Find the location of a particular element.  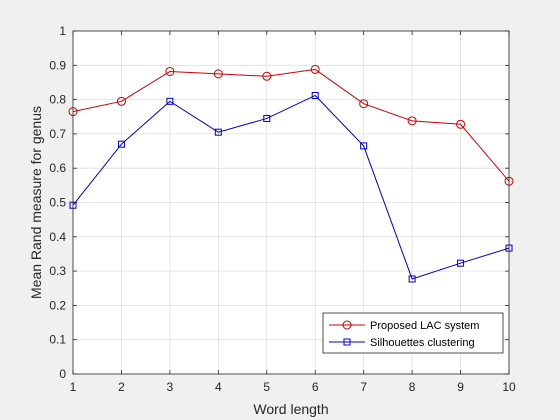

y-tick-label: 0.7 is located at coordinates (57, 134).